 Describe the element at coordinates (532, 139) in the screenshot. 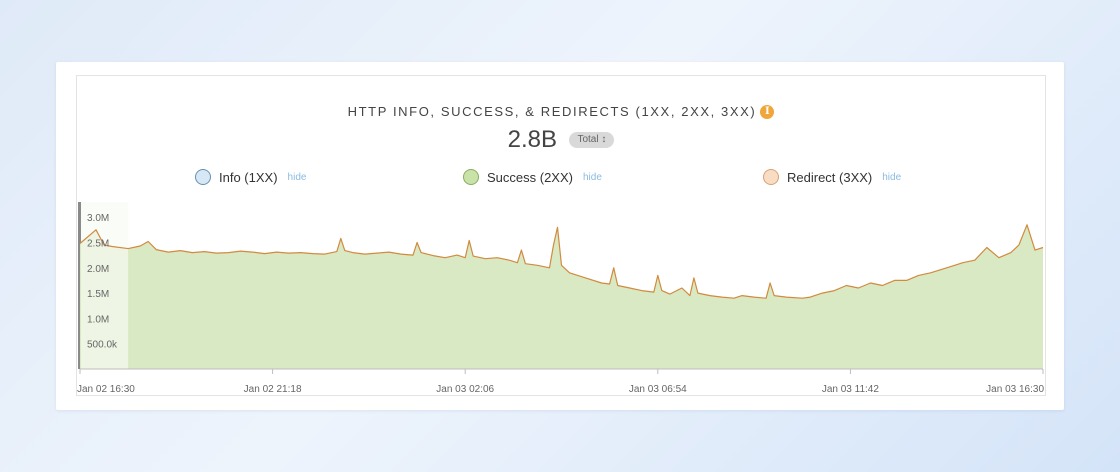

I see `total-value: 2.8B` at that location.